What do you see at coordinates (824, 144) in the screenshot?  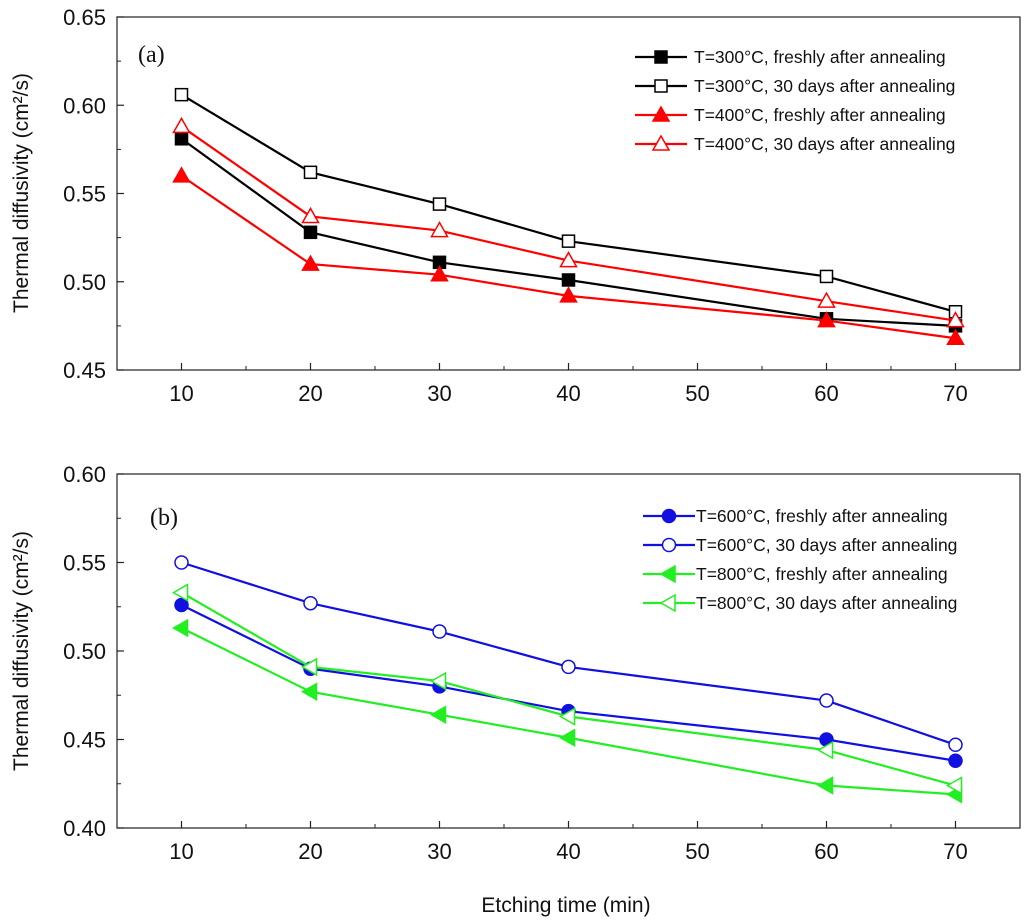 I see `legend-entry: T=400°C, 30 days after annealing` at bounding box center [824, 144].